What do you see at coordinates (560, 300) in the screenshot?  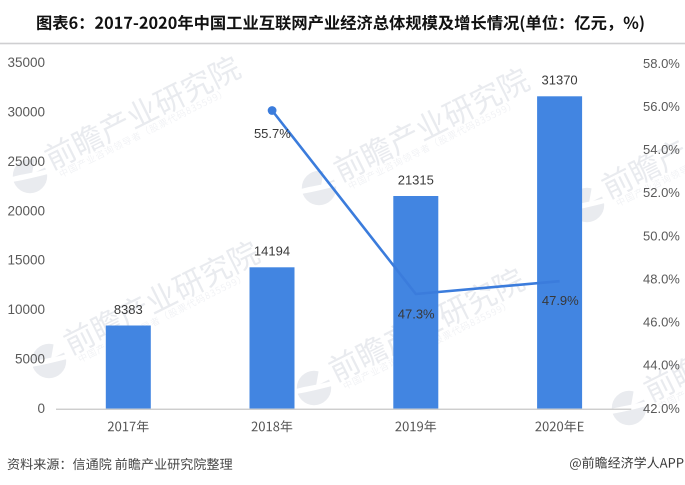 I see `svg-text: 47.9%` at bounding box center [560, 300].